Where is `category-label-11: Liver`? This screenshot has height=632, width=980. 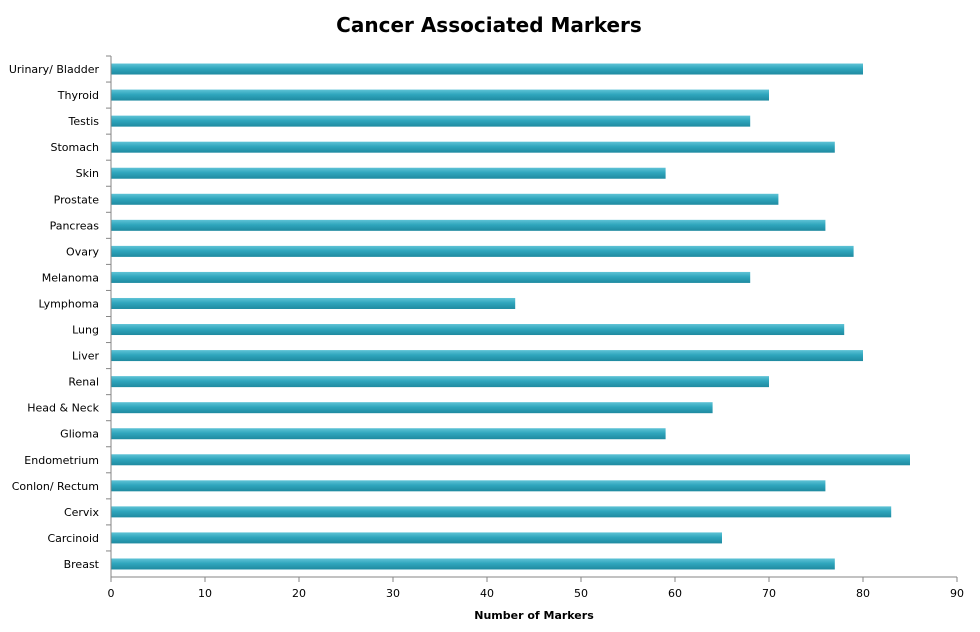 category-label-11: Liver is located at coordinates (85, 356).